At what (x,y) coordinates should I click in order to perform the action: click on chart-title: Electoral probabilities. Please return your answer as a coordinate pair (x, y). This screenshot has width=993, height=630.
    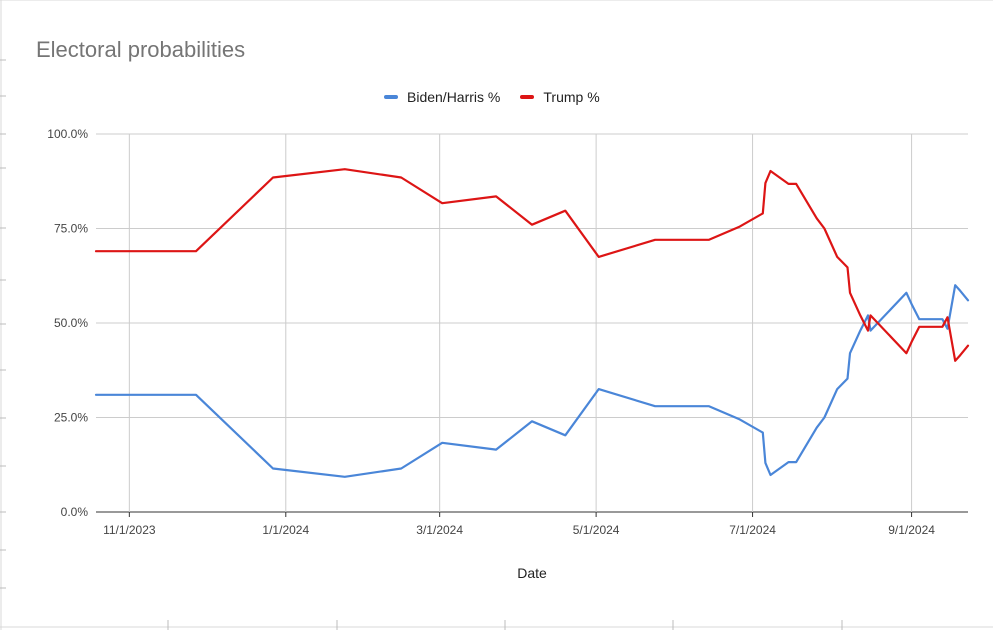
    Looking at the image, I should click on (141, 49).